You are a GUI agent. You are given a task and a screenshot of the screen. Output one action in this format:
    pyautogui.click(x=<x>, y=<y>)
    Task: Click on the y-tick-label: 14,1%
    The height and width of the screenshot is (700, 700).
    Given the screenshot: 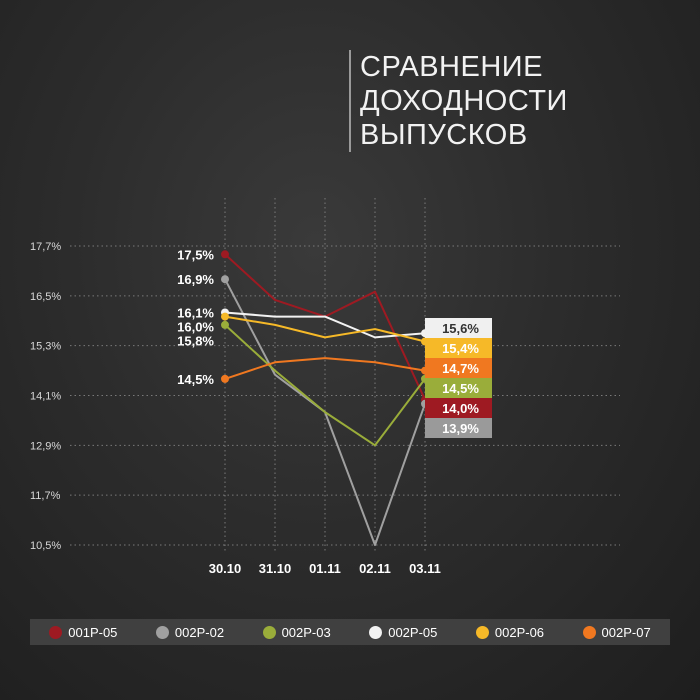 What is the action you would take?
    pyautogui.click(x=45, y=397)
    